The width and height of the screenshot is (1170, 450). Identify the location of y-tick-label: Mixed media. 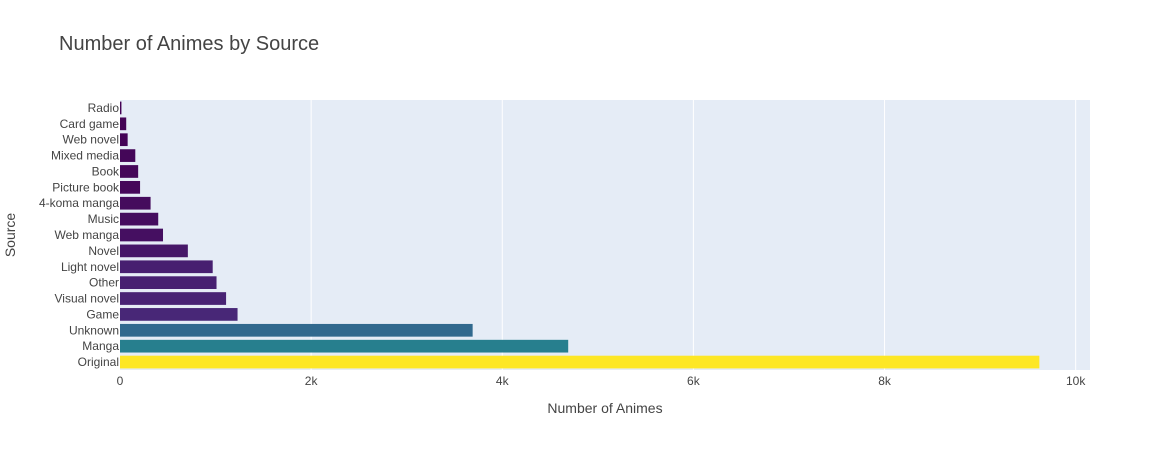
(85, 156).